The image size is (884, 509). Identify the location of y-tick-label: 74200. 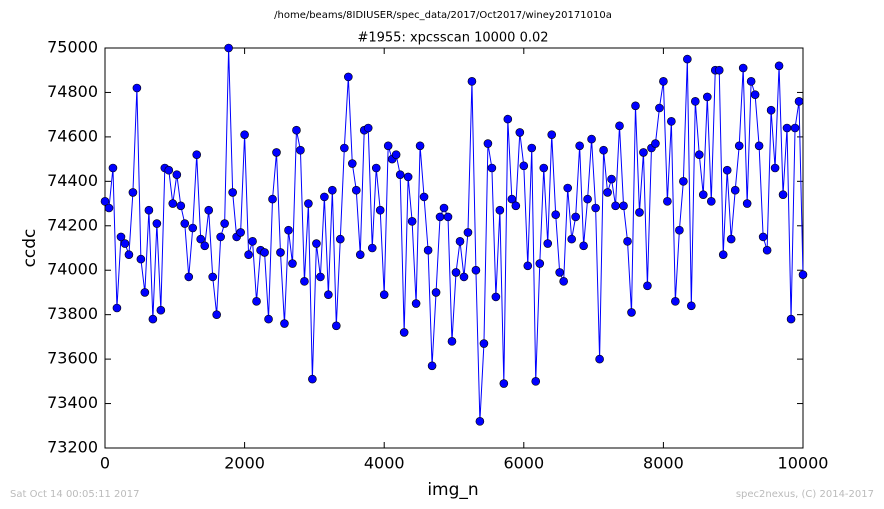
(72, 224).